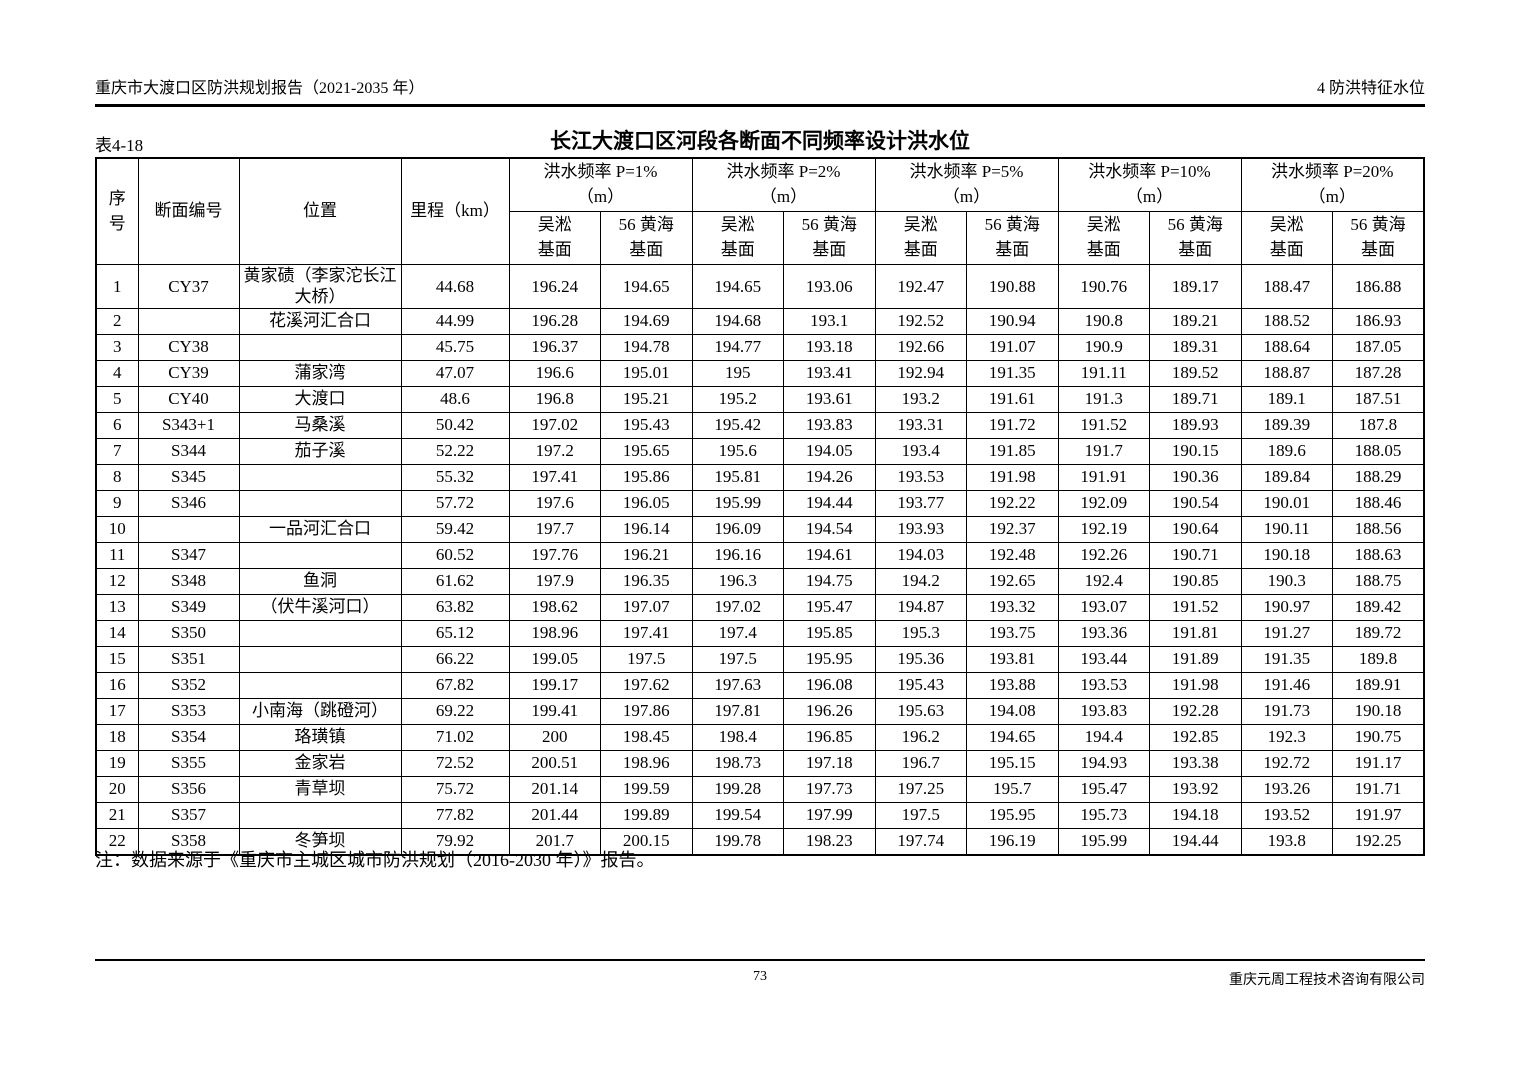  I want to click on value-cell: 191.91, so click(1103, 477).